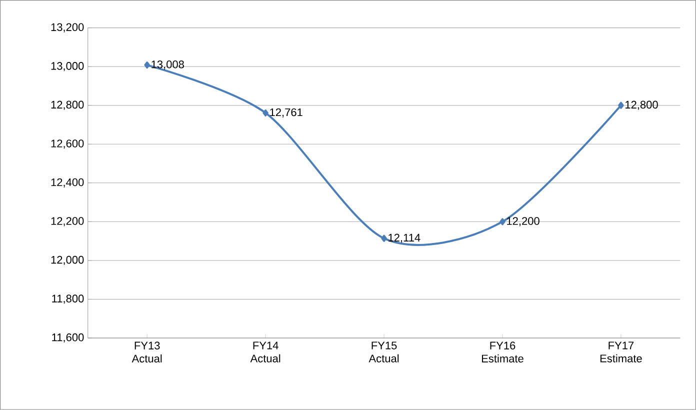  What do you see at coordinates (168, 65) in the screenshot?
I see `data-label: 13,008` at bounding box center [168, 65].